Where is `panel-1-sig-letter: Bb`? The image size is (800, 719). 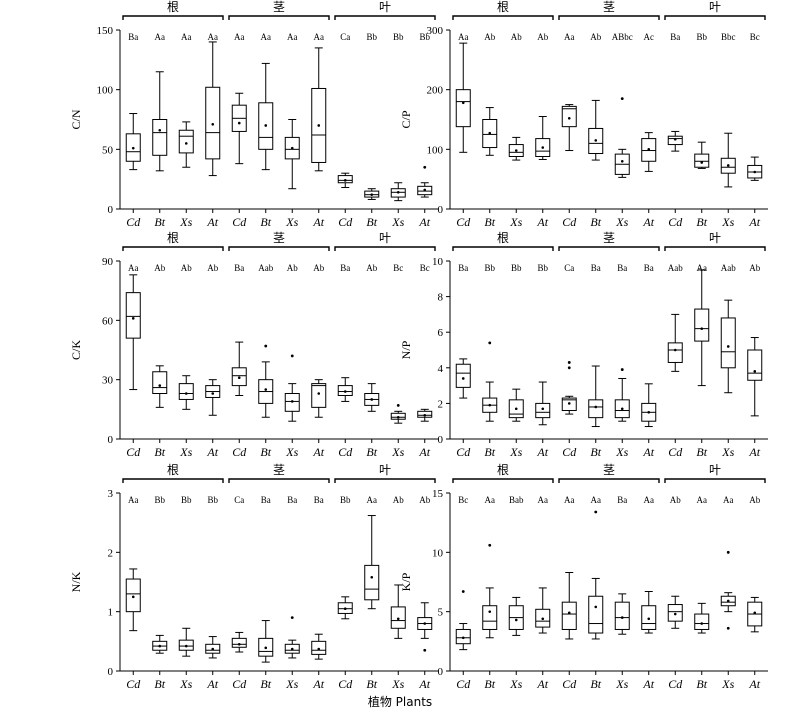
panel-1-sig-letter: Bb is located at coordinates (398, 37).